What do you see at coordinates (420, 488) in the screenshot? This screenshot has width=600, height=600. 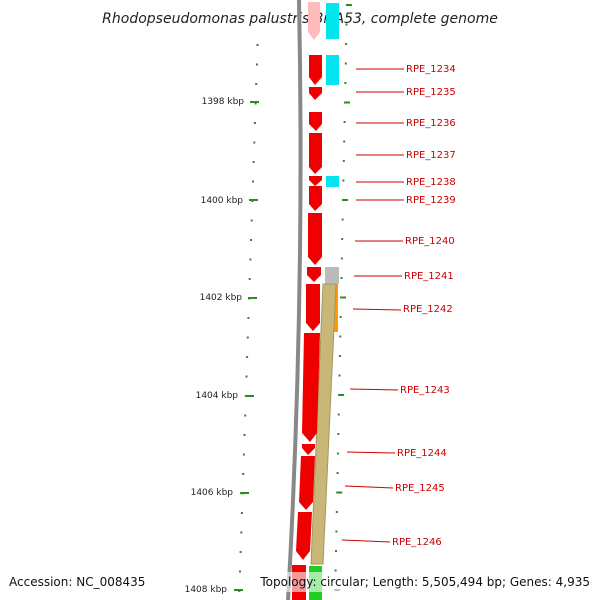 I see `gene-label-rpe-1245: RPE_1245` at bounding box center [420, 488].